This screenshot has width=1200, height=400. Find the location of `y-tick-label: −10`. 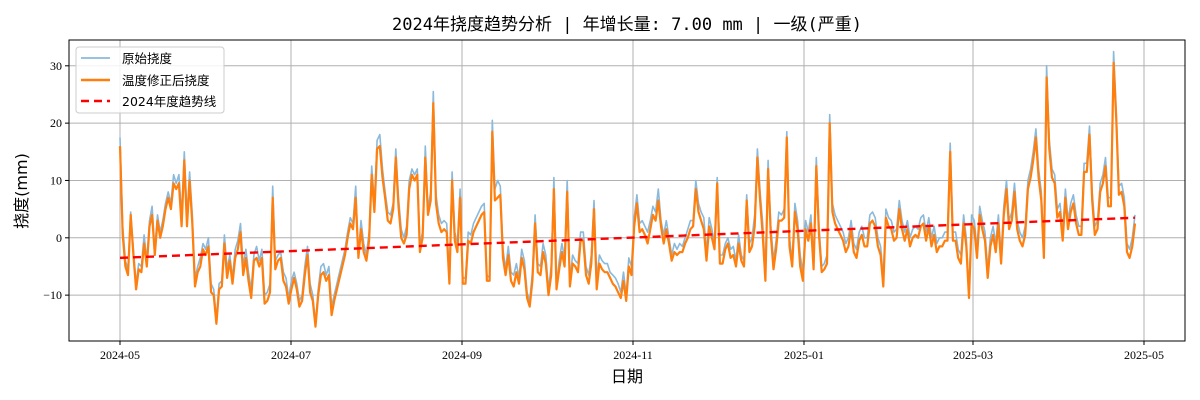

y-tick-label: −10 is located at coordinates (52, 295).